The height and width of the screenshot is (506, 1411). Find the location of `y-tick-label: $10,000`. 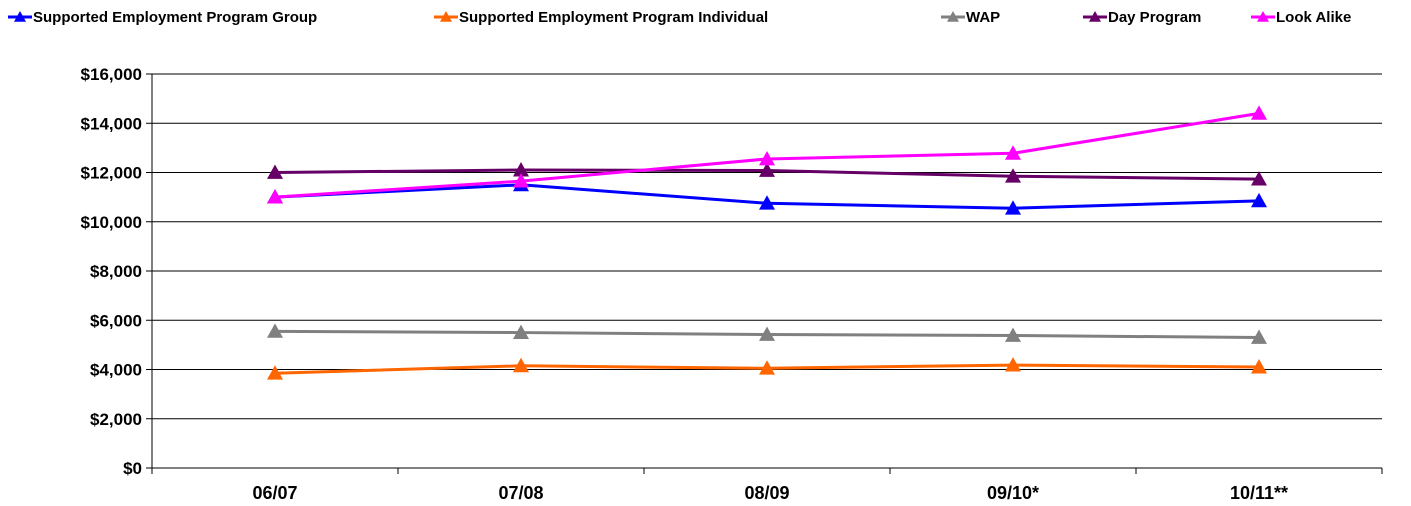

y-tick-label: $10,000 is located at coordinates (111, 222).